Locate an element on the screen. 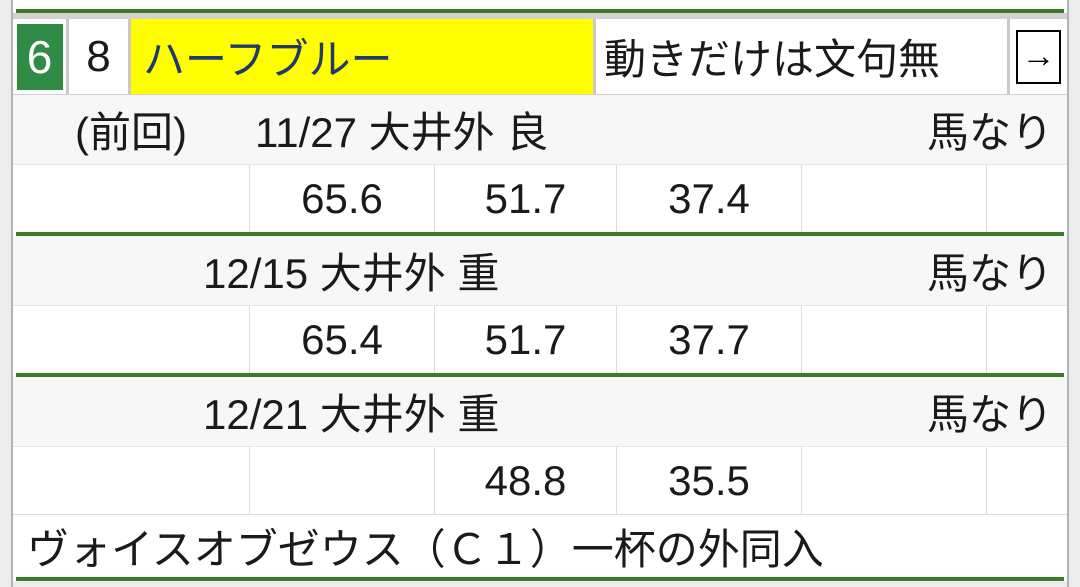 The height and width of the screenshot is (587, 1080). time-cell: 65.4 is located at coordinates (341, 339).